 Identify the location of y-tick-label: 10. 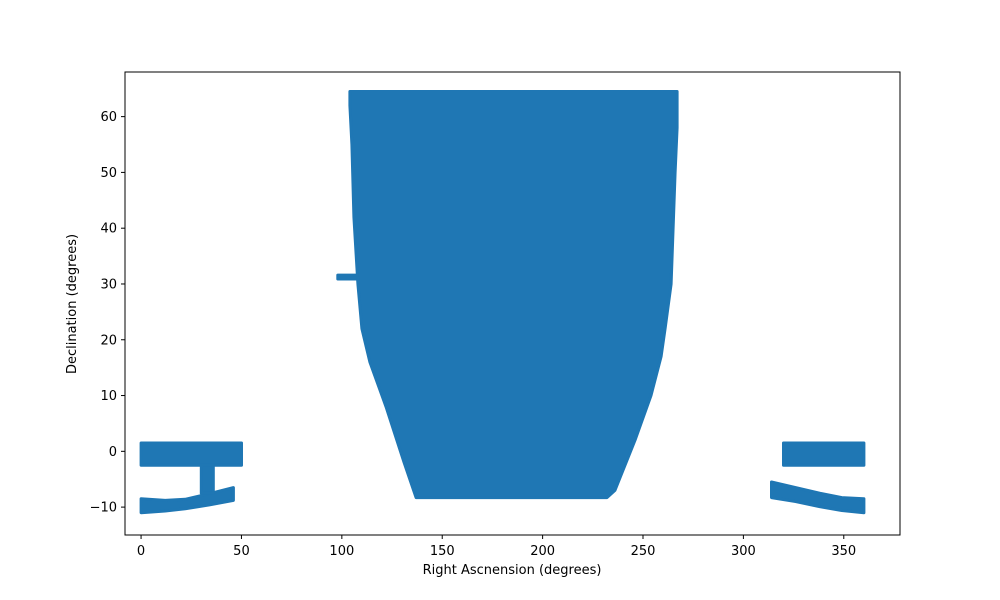
(108, 396).